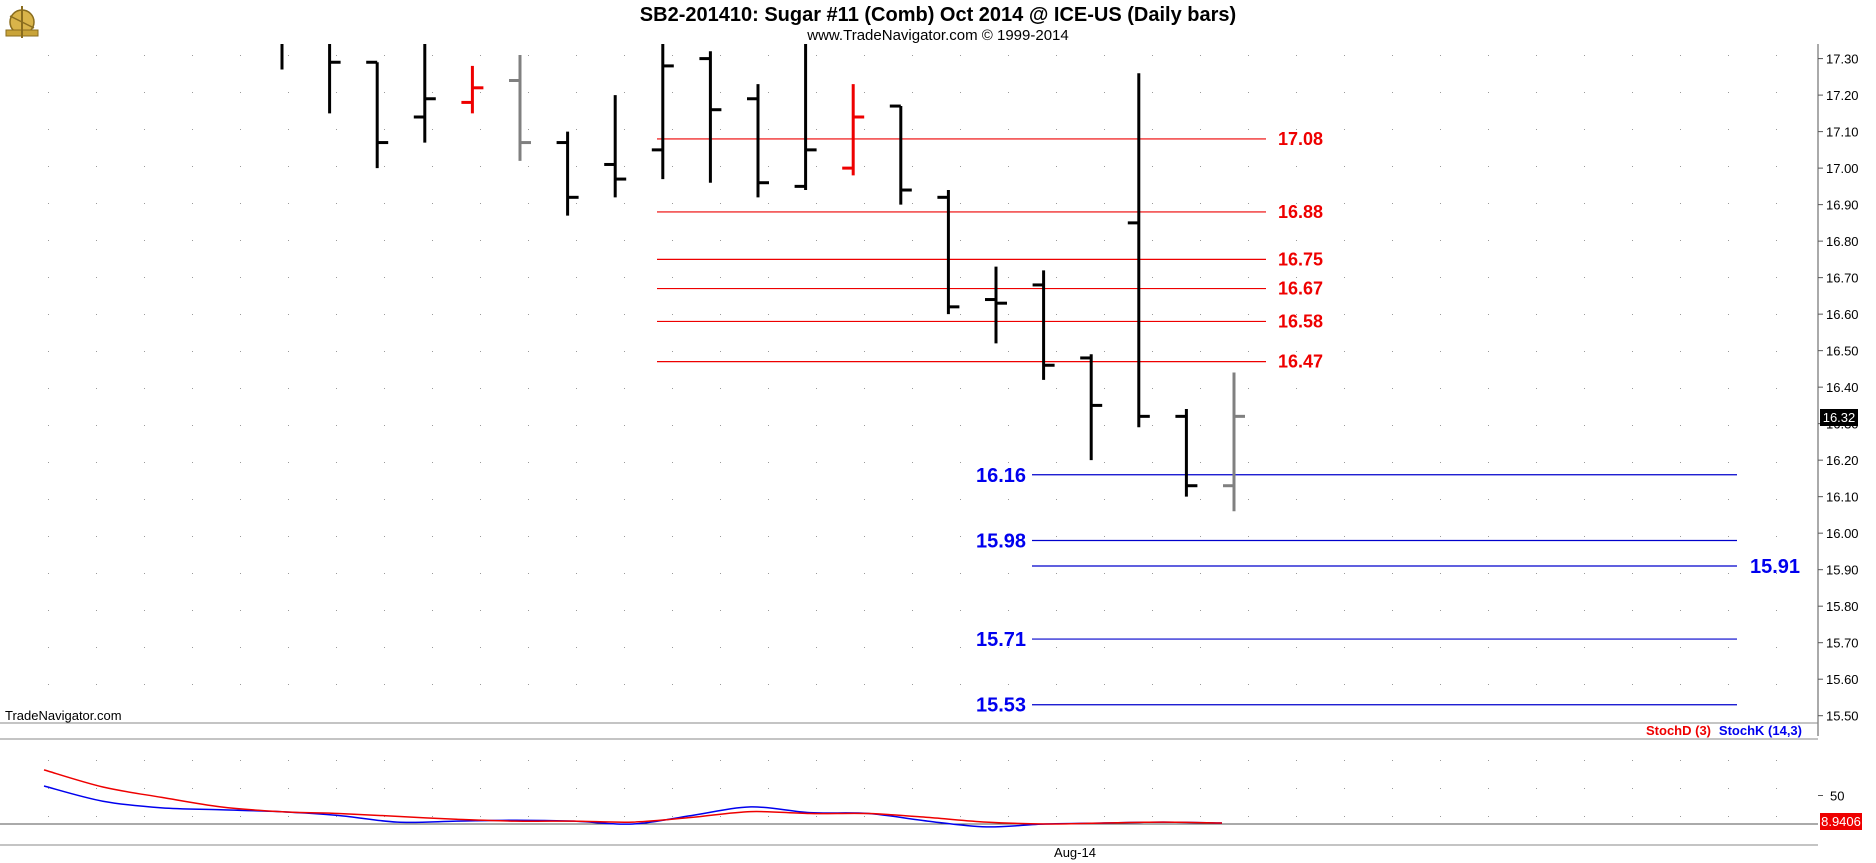 This screenshot has width=1876, height=863. What do you see at coordinates (1842, 168) in the screenshot?
I see `price-tick-label: 17.00` at bounding box center [1842, 168].